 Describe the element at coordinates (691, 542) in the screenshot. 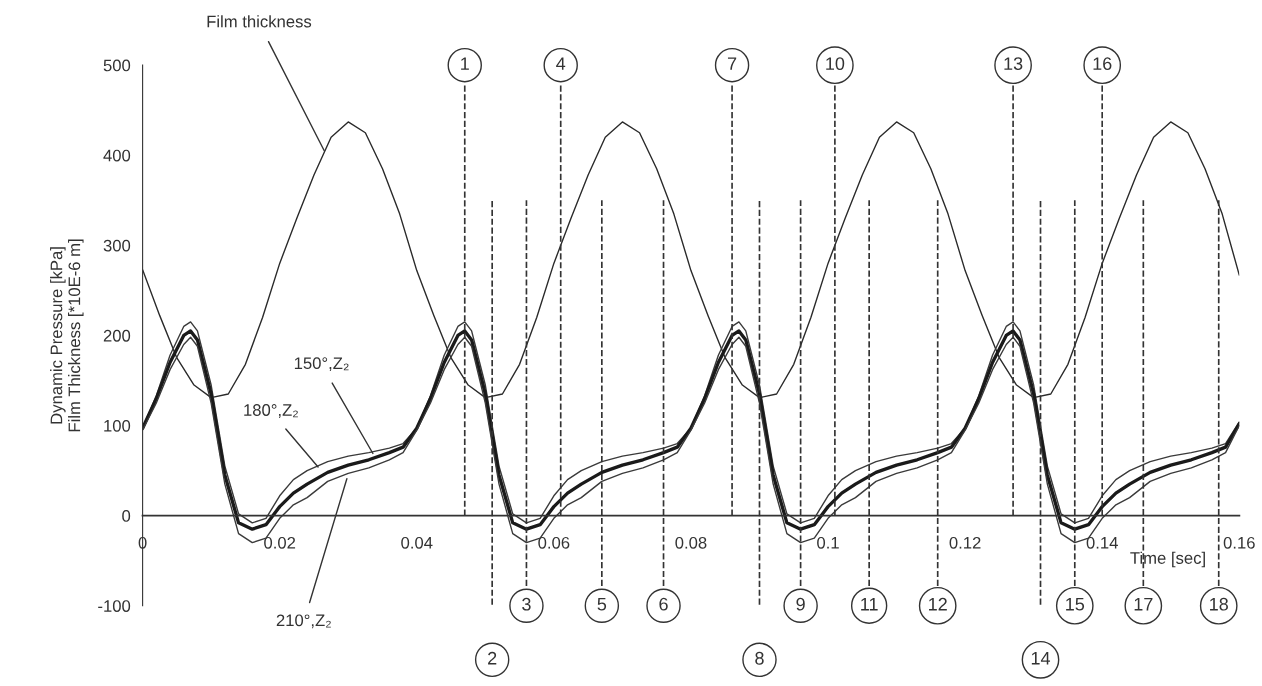

I see `x-tick-label: 0.08` at that location.